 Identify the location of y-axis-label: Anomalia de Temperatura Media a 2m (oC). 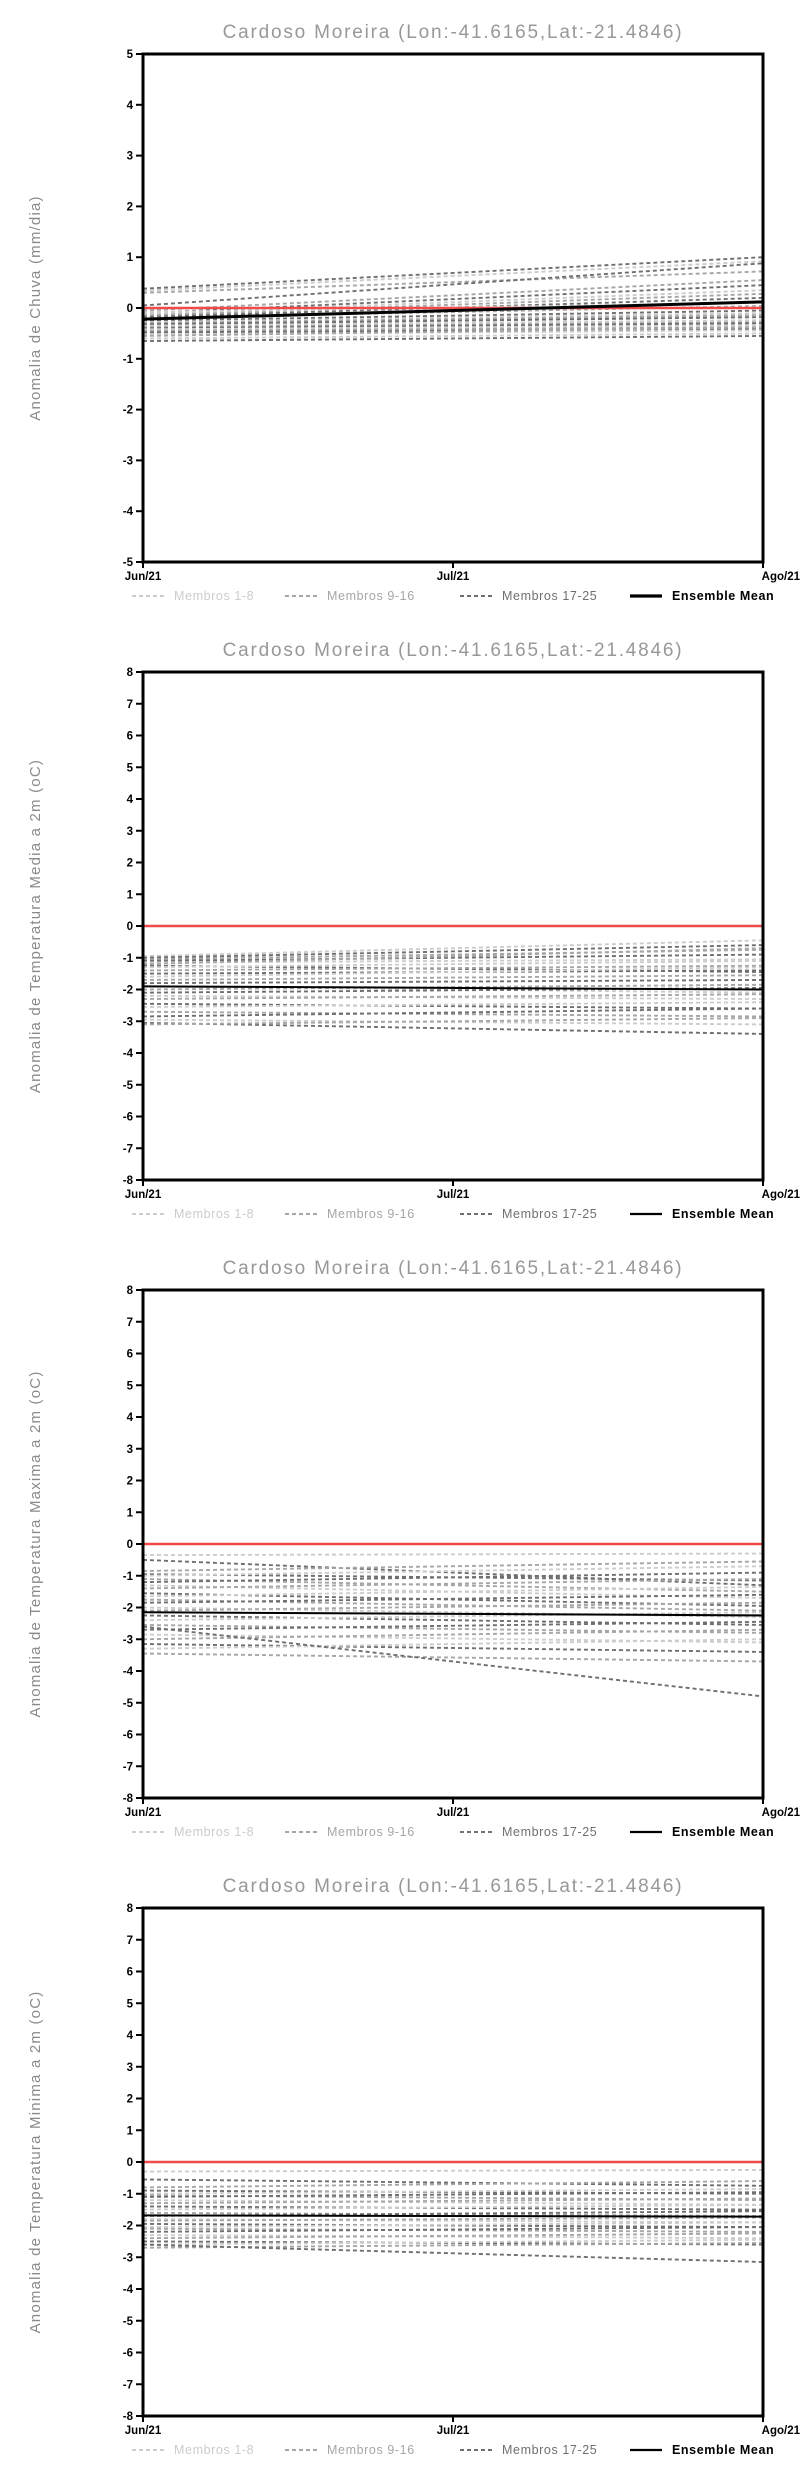
(35, 926).